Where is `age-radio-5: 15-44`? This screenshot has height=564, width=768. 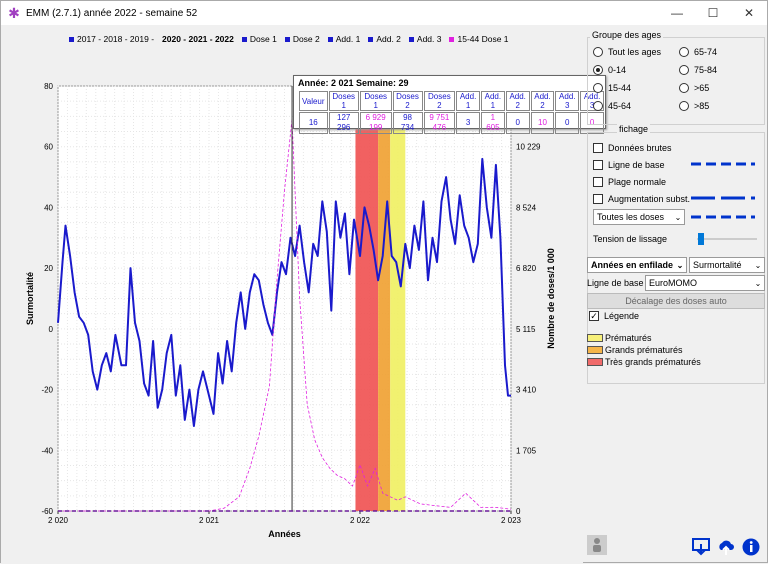 age-radio-5: 15-44 is located at coordinates (612, 88).